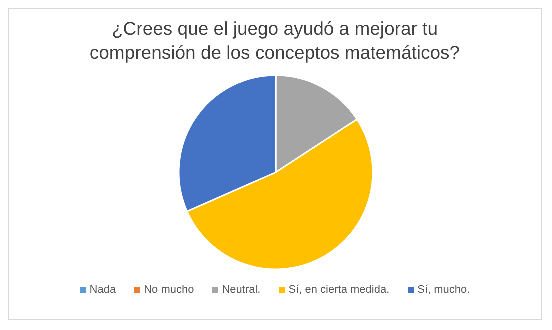 This screenshot has width=552, height=330. I want to click on legend-label: Sí, mucho., so click(443, 290).